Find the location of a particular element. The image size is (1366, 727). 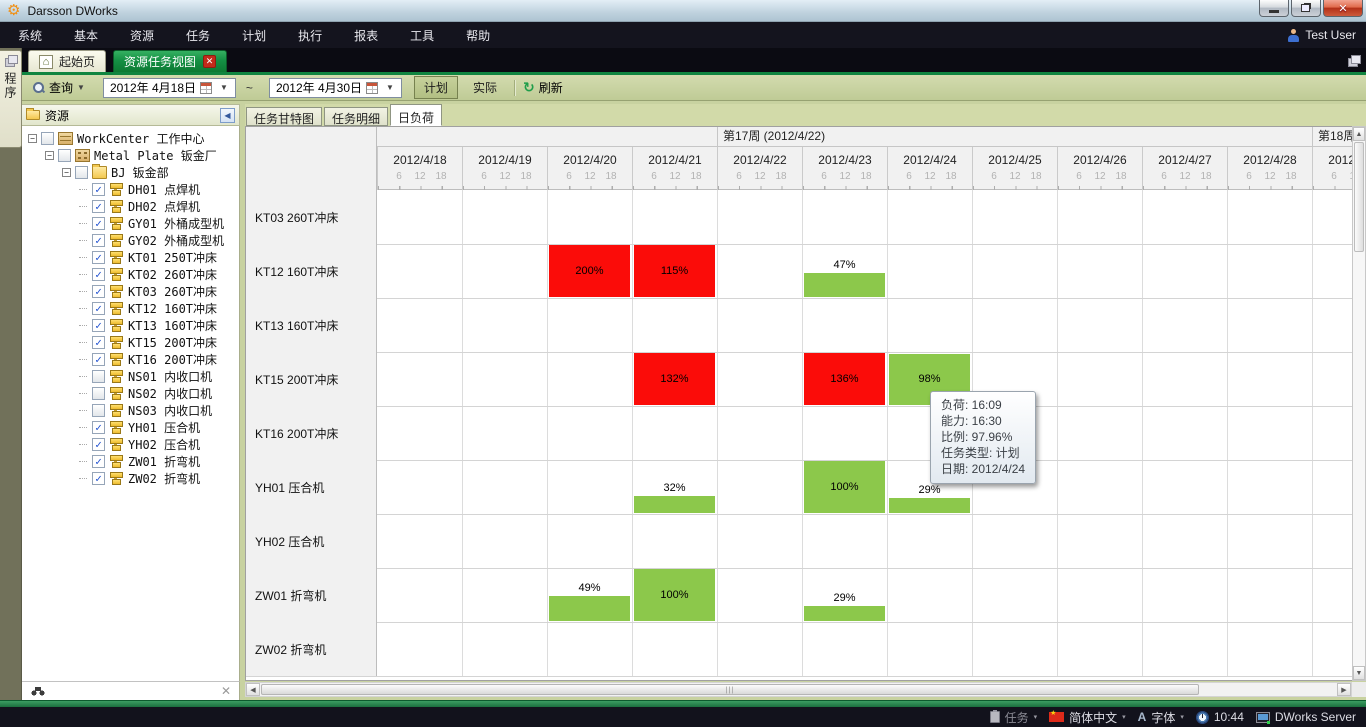

menu-item-4: 计划 is located at coordinates (254, 35).